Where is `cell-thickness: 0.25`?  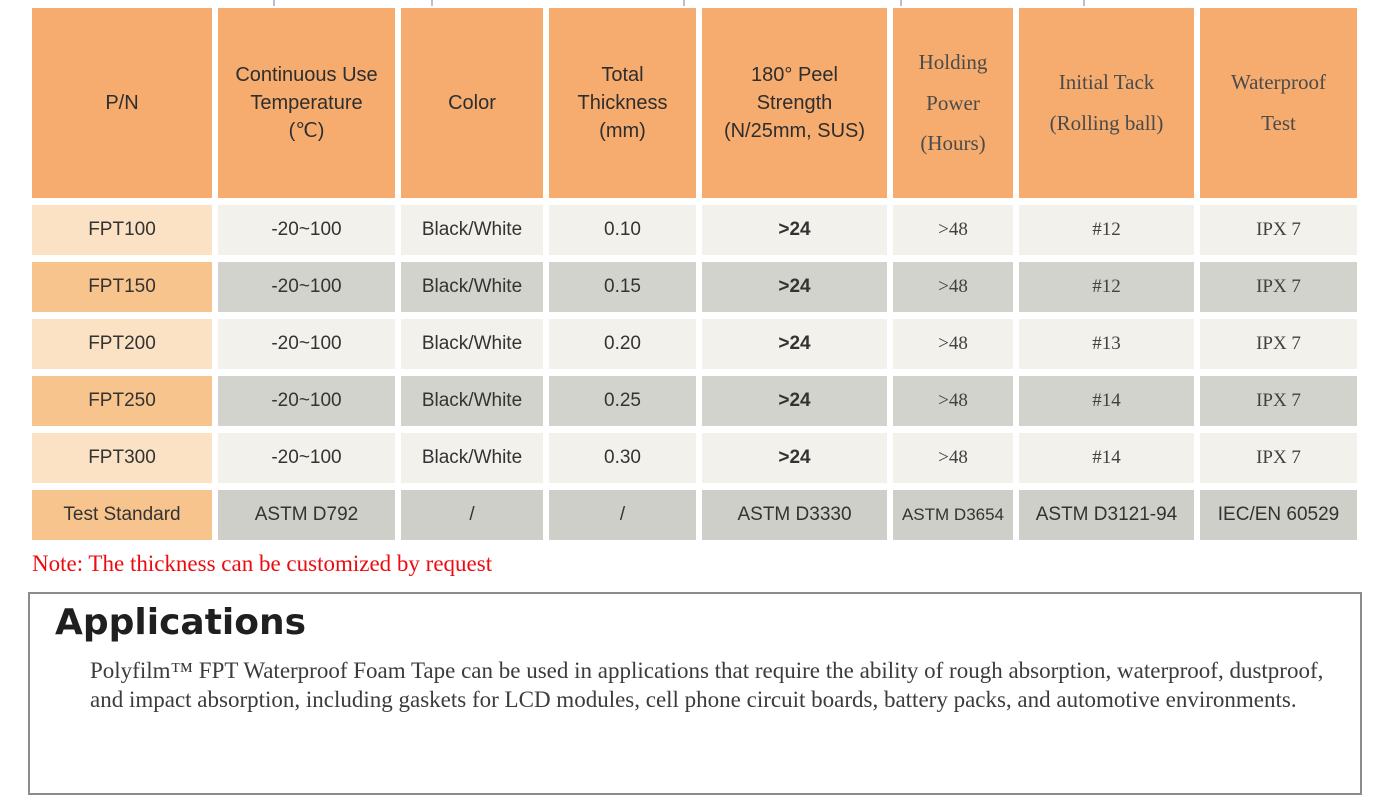 cell-thickness: 0.25 is located at coordinates (622, 401).